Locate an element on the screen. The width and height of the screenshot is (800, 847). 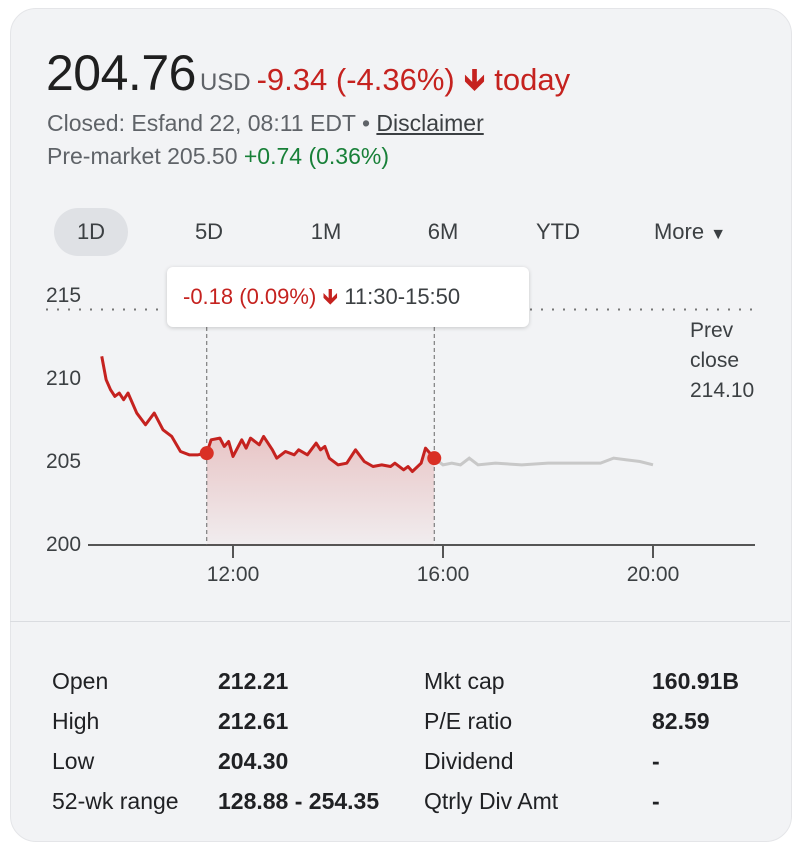
stat-label: Dividend is located at coordinates (469, 761).